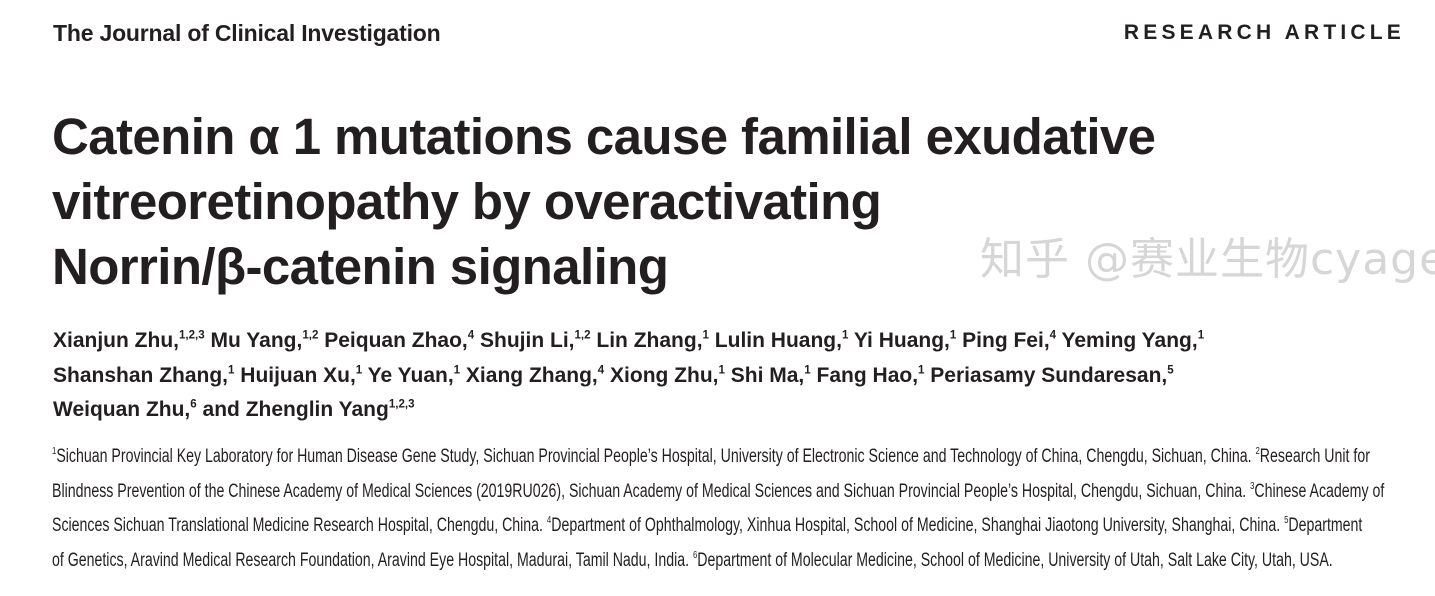 This screenshot has height=596, width=1435. I want to click on author-name: Xiong Zhu,, so click(661, 375).